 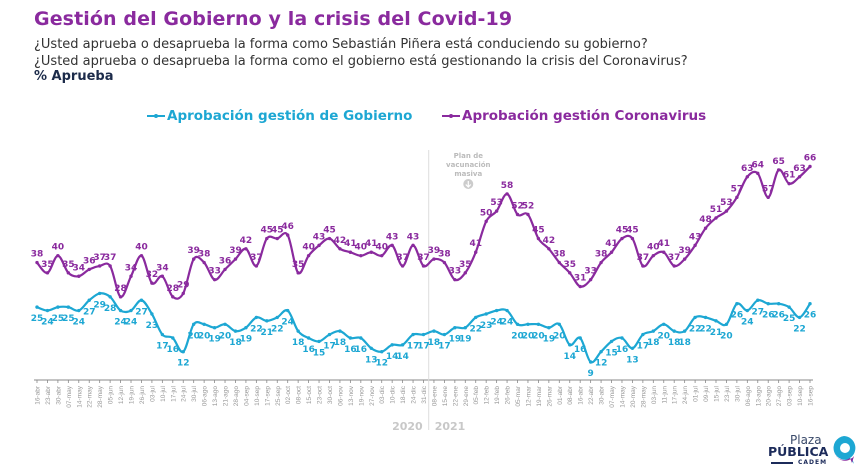 I want to click on x-tick-label: 05-feb, so click(x=476, y=395).